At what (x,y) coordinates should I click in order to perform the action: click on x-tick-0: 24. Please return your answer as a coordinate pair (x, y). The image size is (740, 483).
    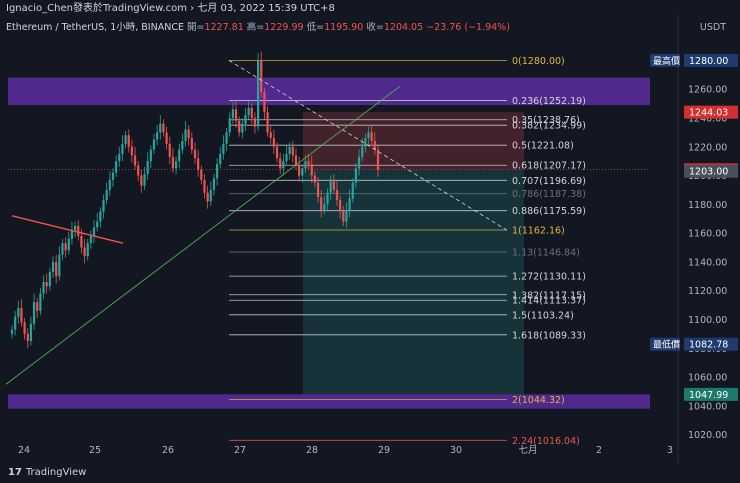
    Looking at the image, I should click on (24, 450).